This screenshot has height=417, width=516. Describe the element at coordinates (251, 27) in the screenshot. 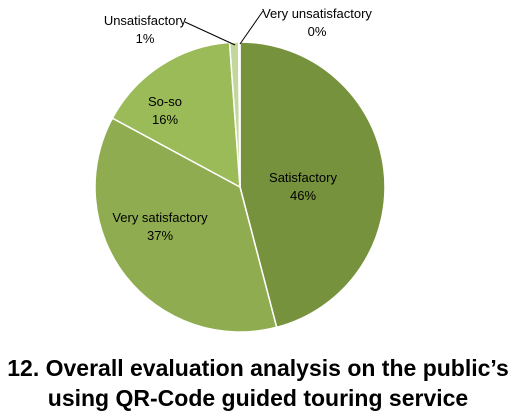

I see `leader-line-very-unsatisfactory` at that location.